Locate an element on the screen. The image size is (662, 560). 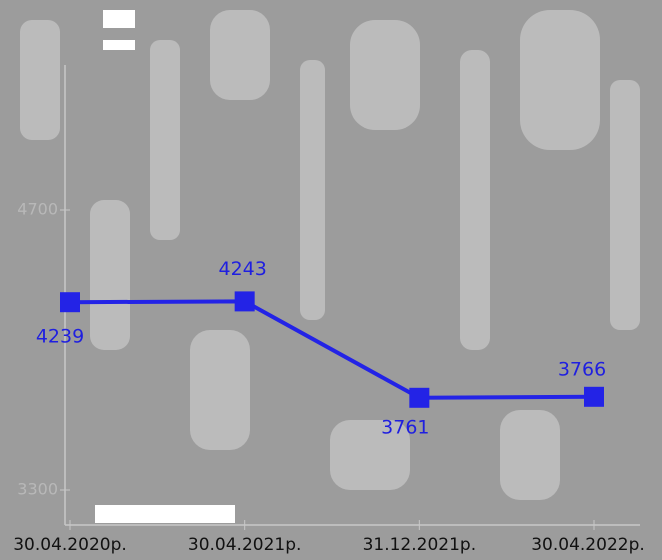
data-label: 4239 is located at coordinates (60, 337).